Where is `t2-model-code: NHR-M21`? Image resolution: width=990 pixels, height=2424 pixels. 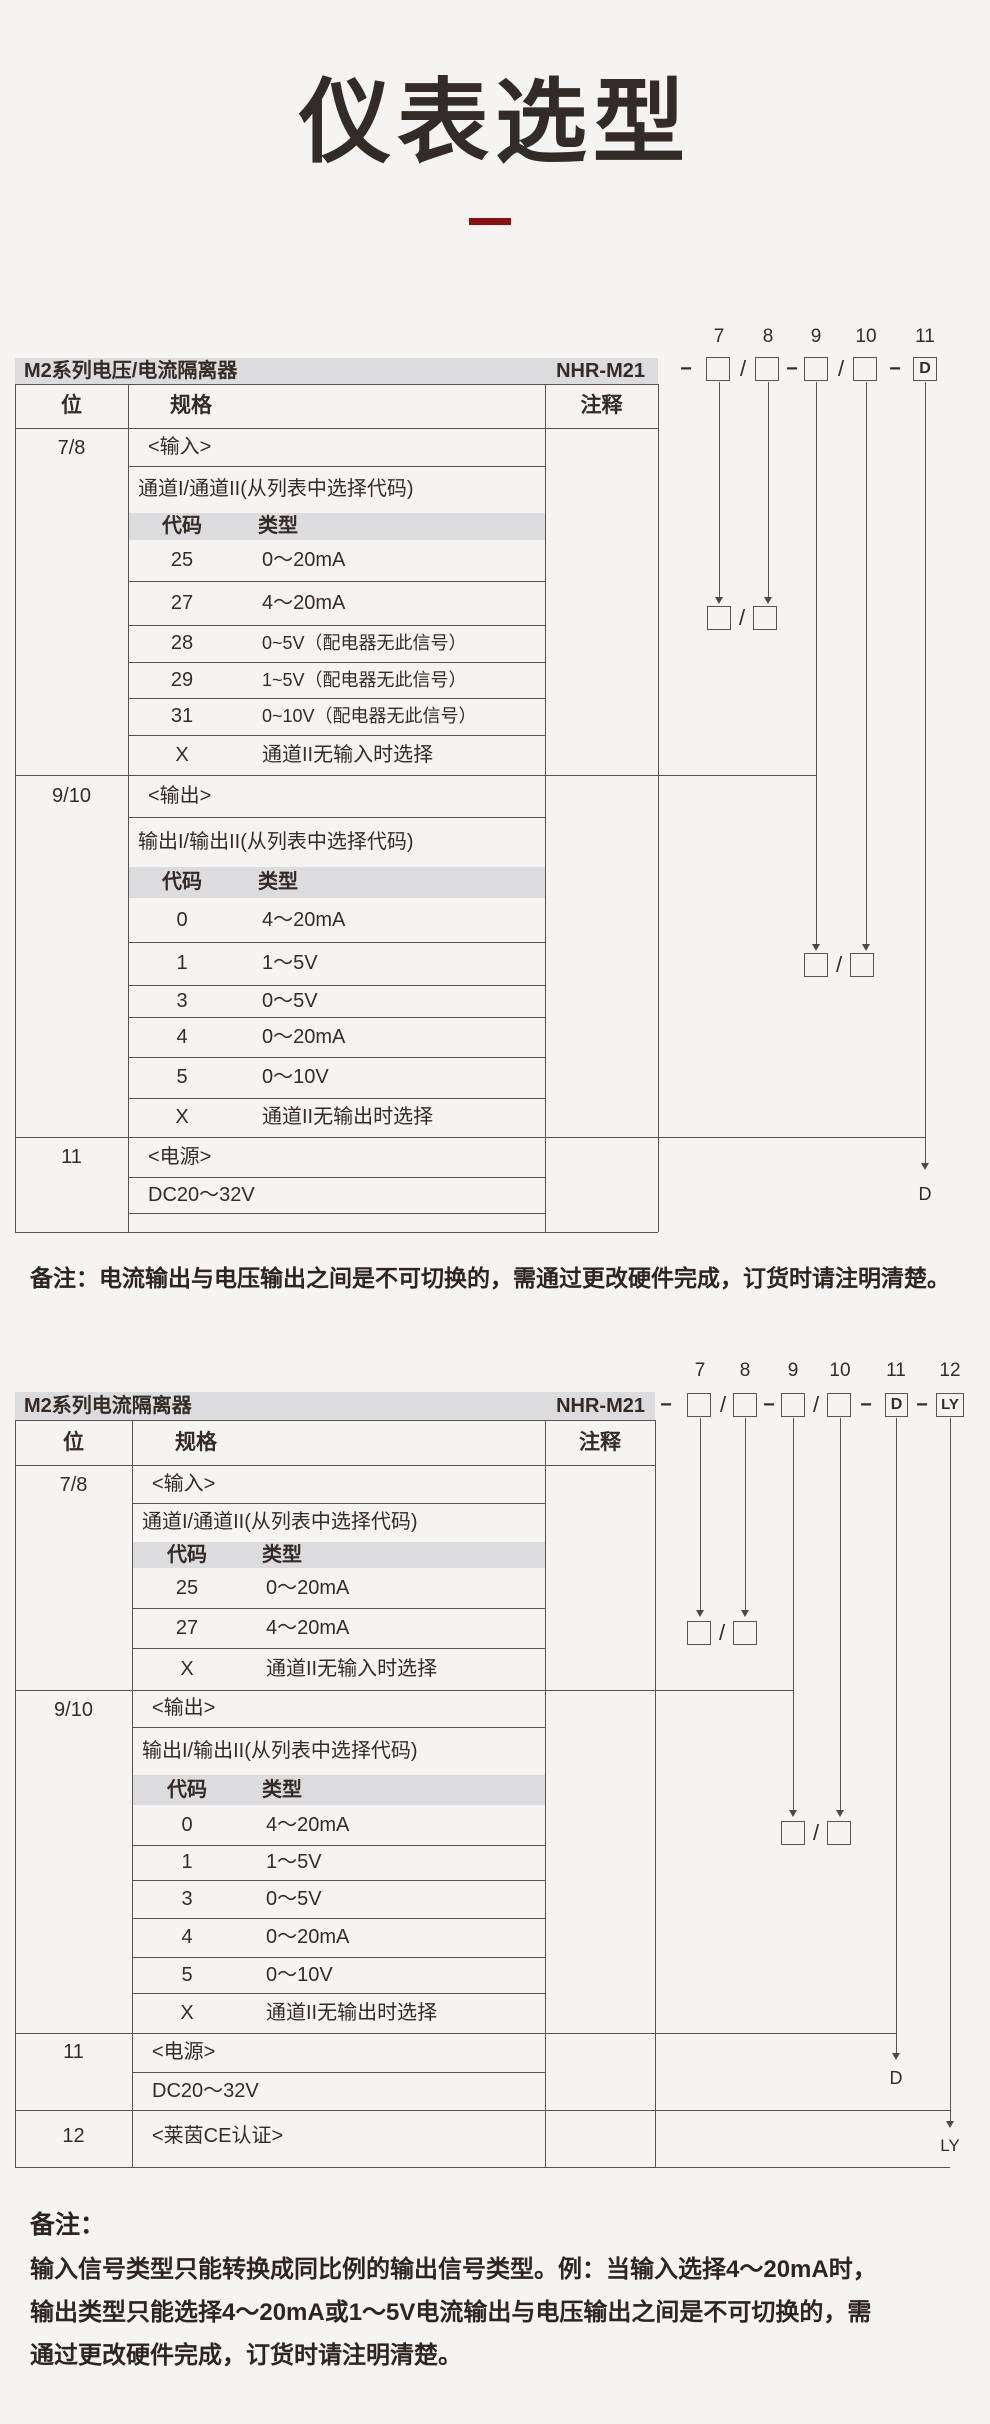 t2-model-code: NHR-M21 is located at coordinates (600, 1406).